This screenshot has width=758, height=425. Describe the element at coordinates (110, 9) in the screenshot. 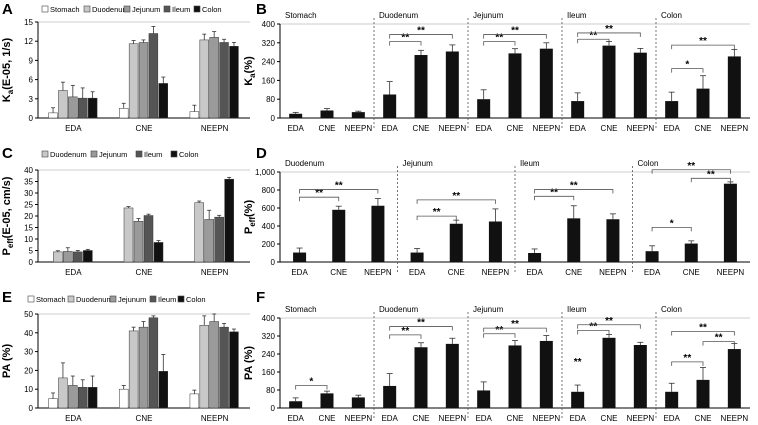

I see `legend-label: Duodenum` at that location.